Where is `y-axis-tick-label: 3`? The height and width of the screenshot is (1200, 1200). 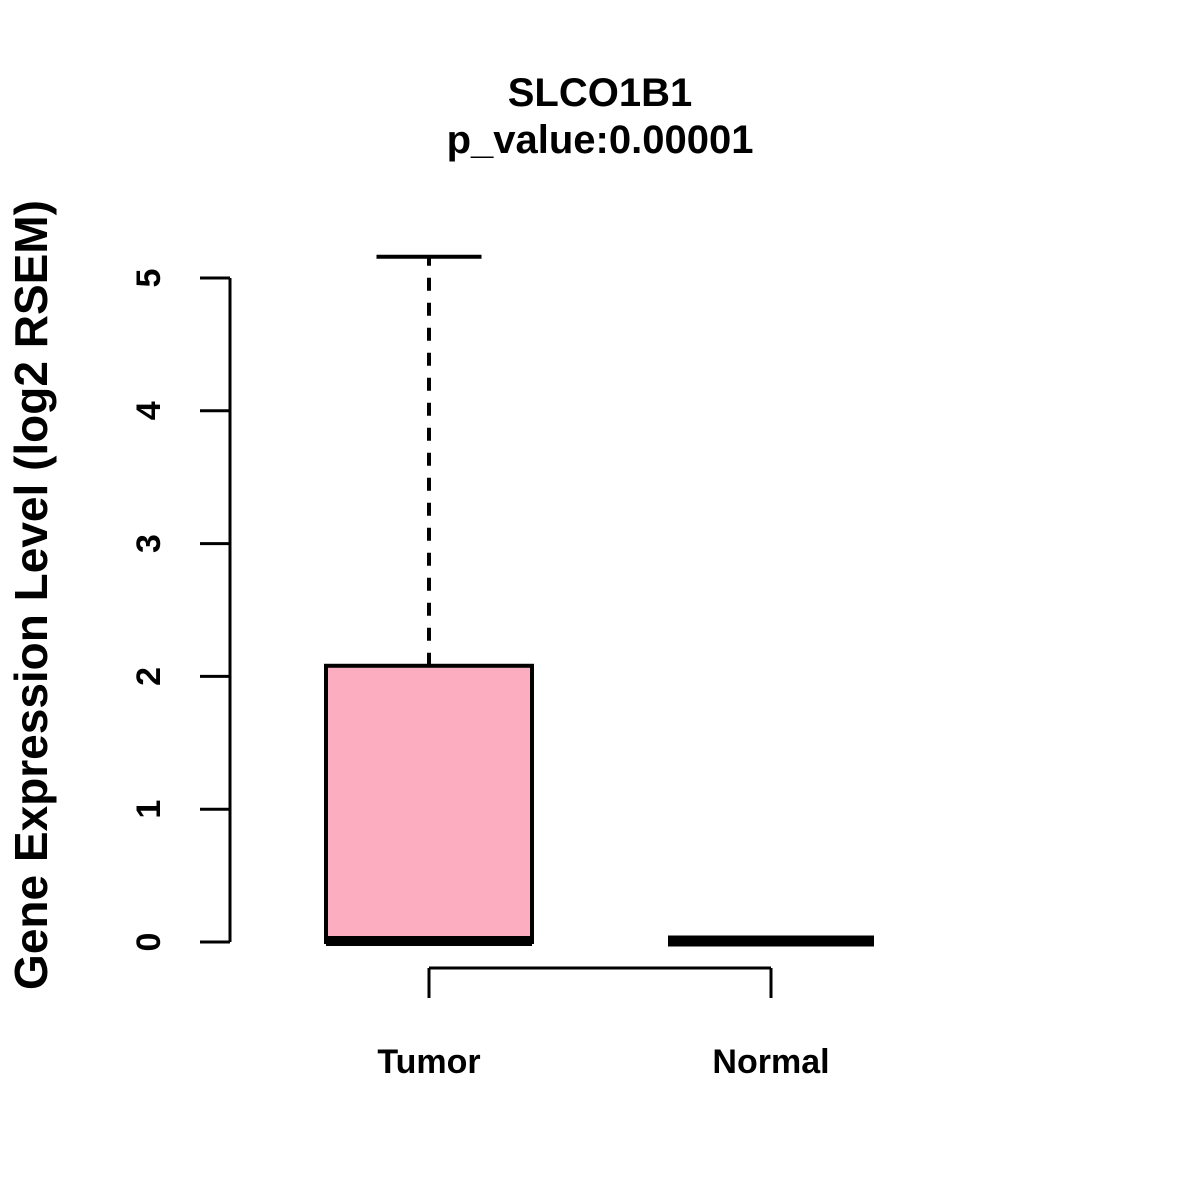
y-axis-tick-label: 3 is located at coordinates (149, 543).